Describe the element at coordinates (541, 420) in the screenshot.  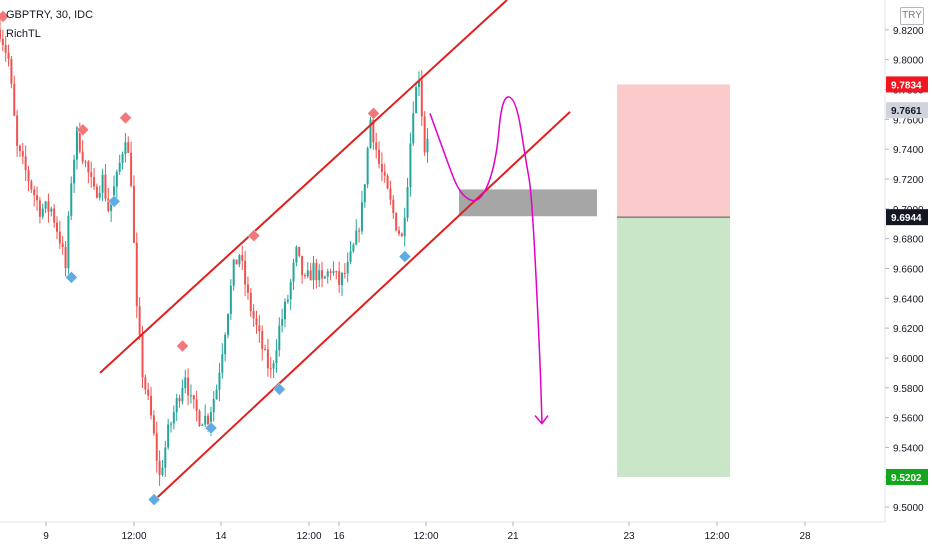
I see `projection-arrowhead` at that location.